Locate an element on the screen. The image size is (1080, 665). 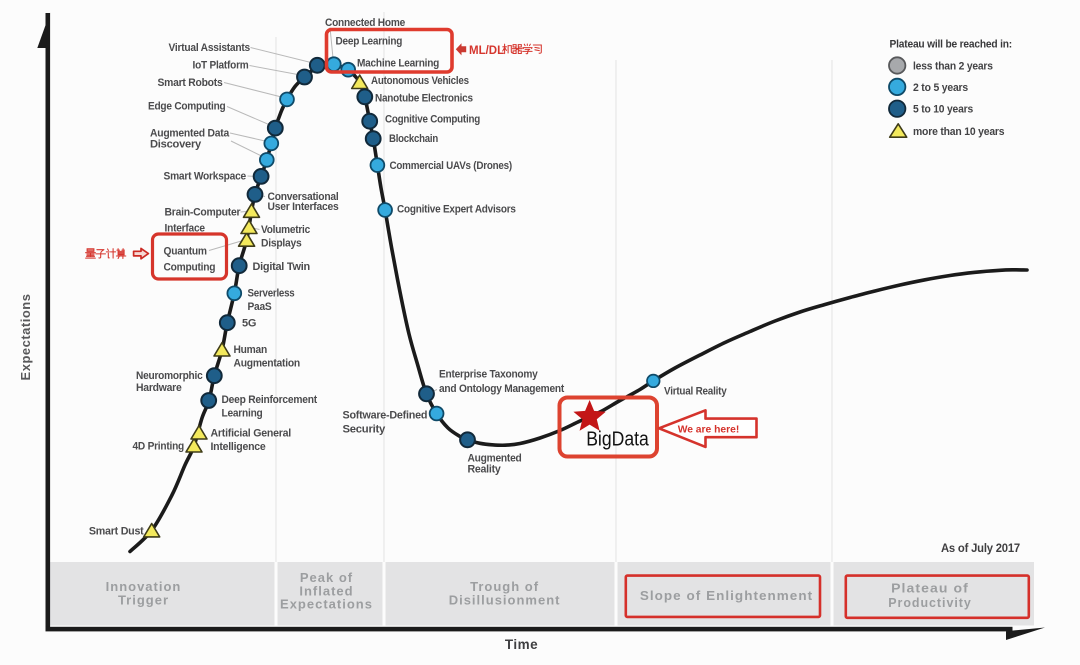
svg-text: 4D Printing is located at coordinates (159, 447).